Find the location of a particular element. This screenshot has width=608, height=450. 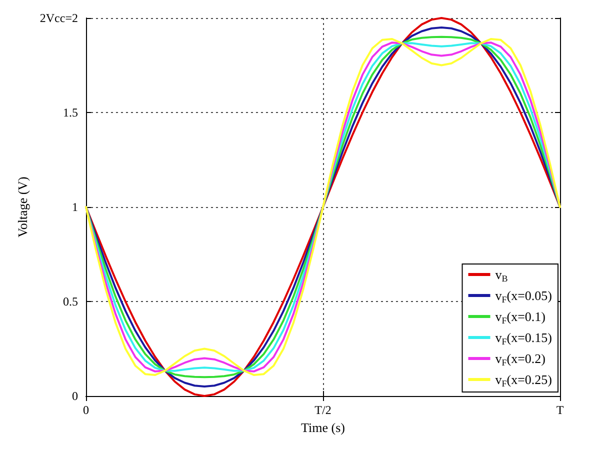

y-tick-label: 1 is located at coordinates (75, 207).